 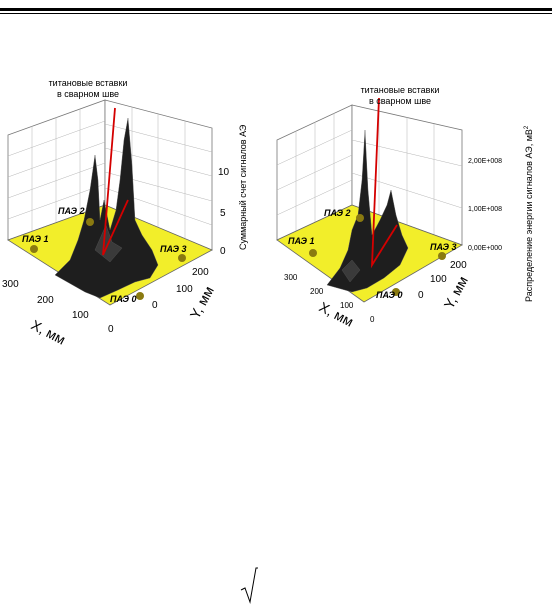 I want to click on z-tick-1e8: 1,00E+008, so click(x=485, y=209).